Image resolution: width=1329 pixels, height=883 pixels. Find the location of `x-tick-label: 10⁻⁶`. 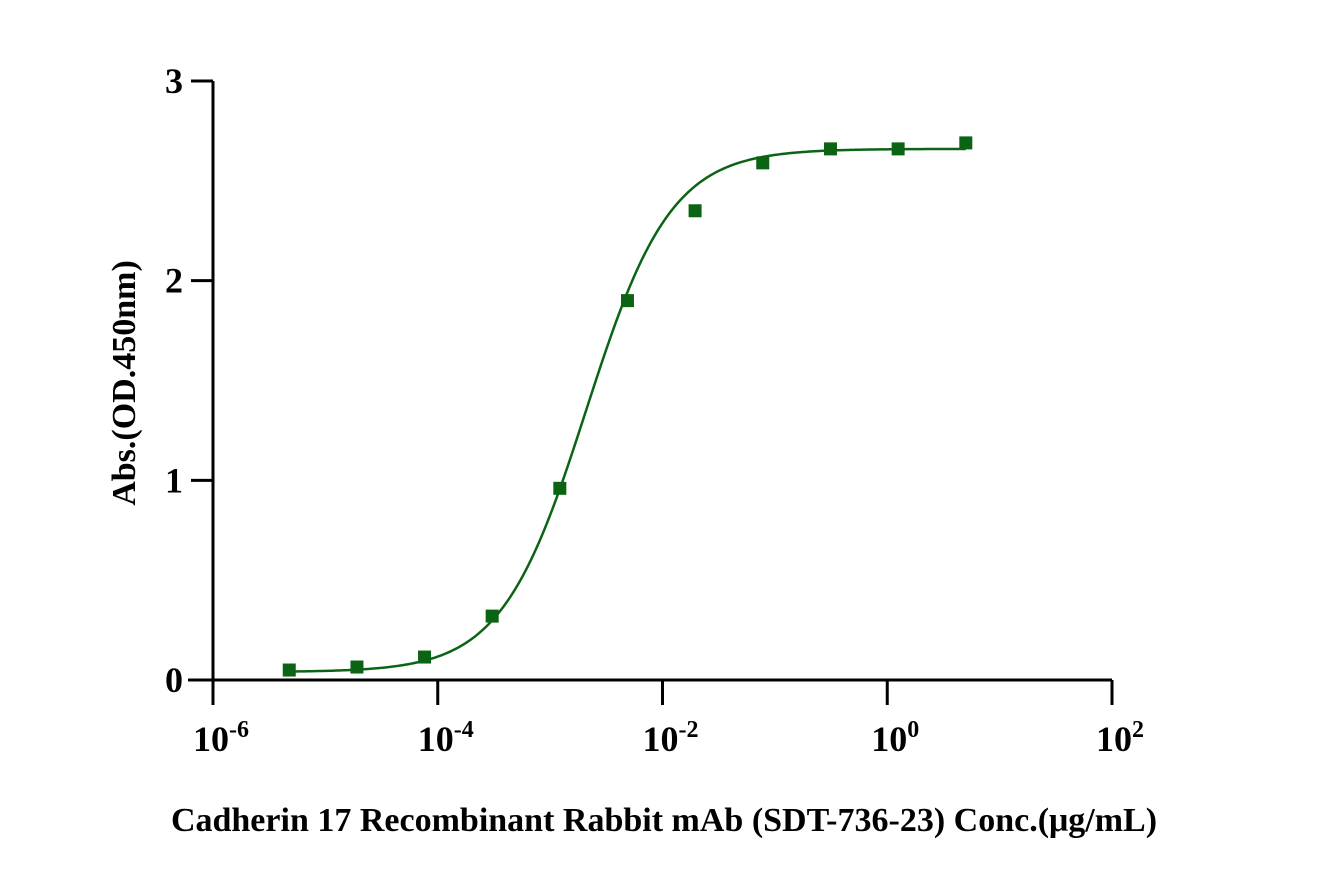

x-tick-label: 10⁻⁶ is located at coordinates (221, 738).